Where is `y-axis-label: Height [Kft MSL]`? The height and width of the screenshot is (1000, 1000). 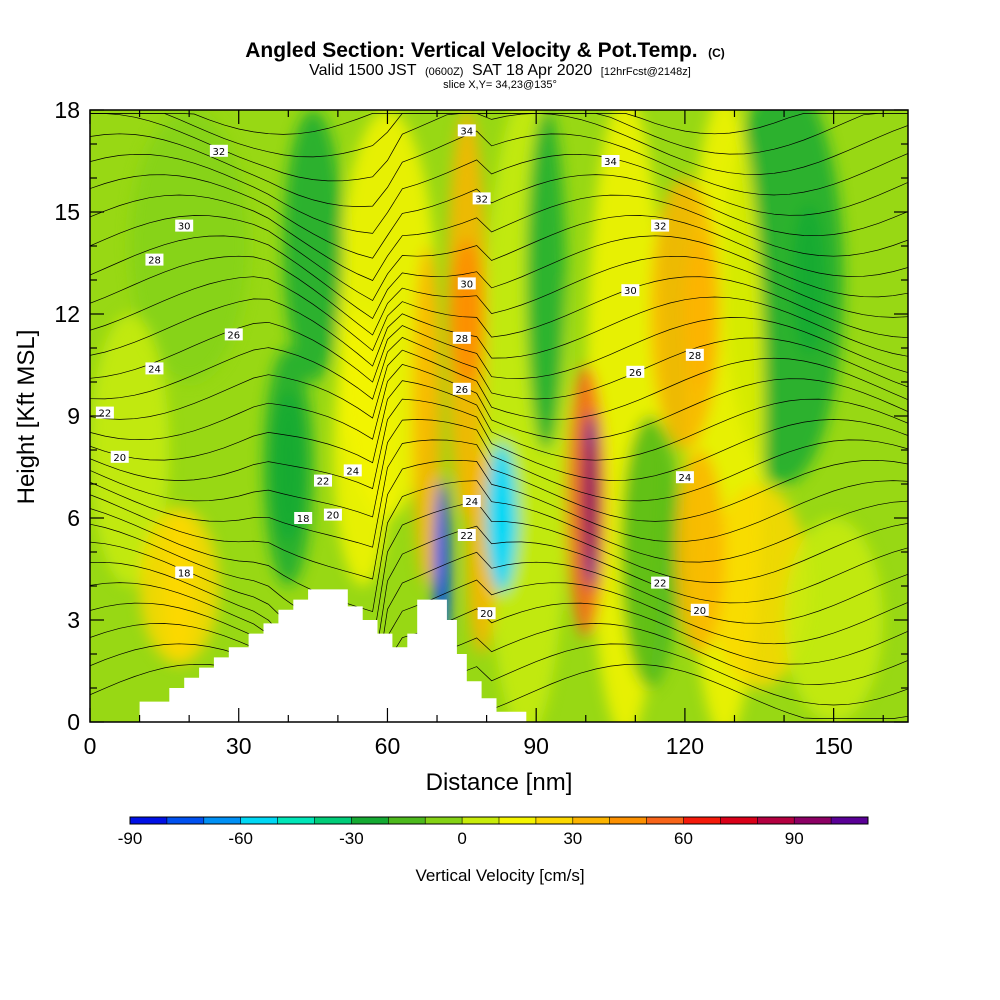
y-axis-label: Height [Kft MSL] is located at coordinates (26, 417).